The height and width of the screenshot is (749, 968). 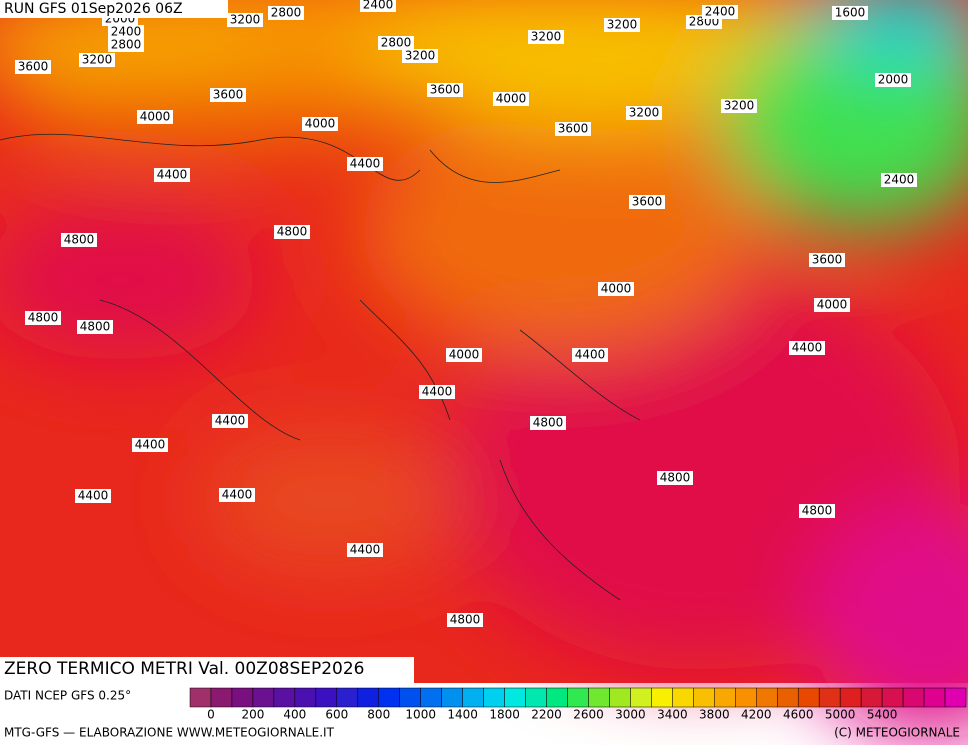 What do you see at coordinates (893, 80) in the screenshot?
I see `contour-label: 2000` at bounding box center [893, 80].